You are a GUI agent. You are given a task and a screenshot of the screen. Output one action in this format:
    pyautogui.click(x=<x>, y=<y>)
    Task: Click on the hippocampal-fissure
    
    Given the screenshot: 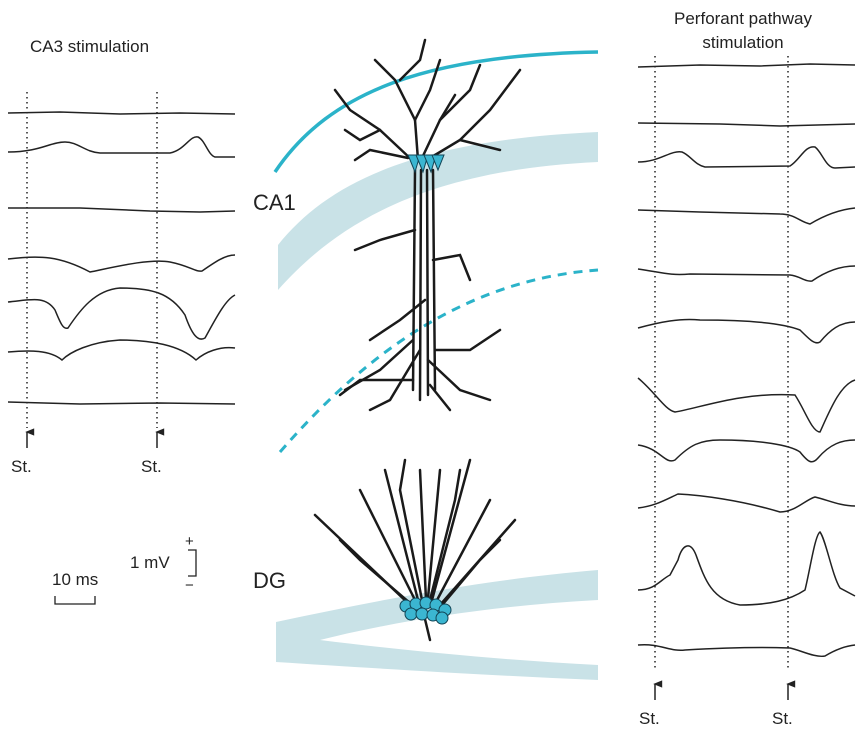 What is the action you would take?
    pyautogui.click(x=438, y=360)
    